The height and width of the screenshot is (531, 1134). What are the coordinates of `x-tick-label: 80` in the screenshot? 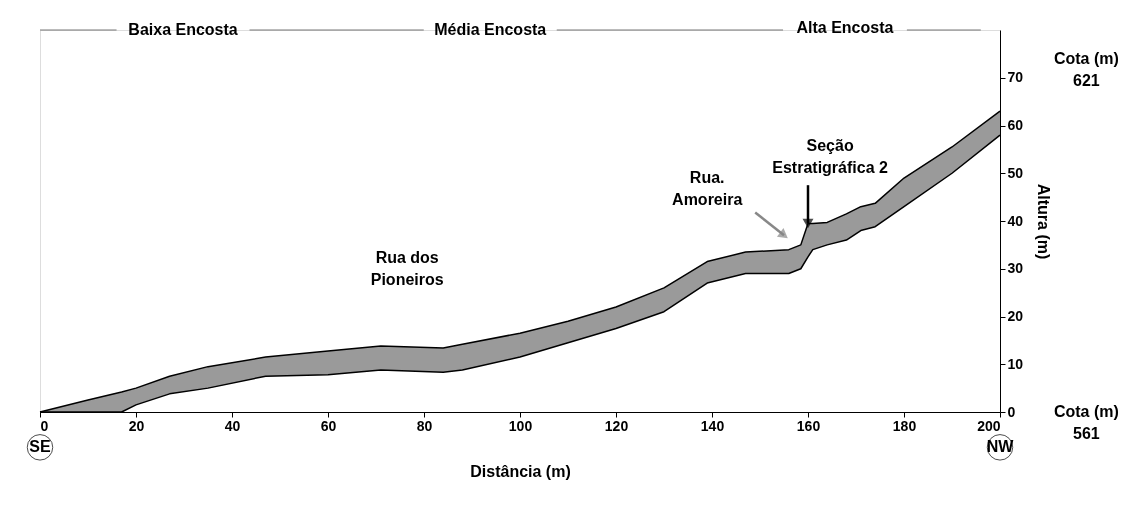 It's located at (424, 425).